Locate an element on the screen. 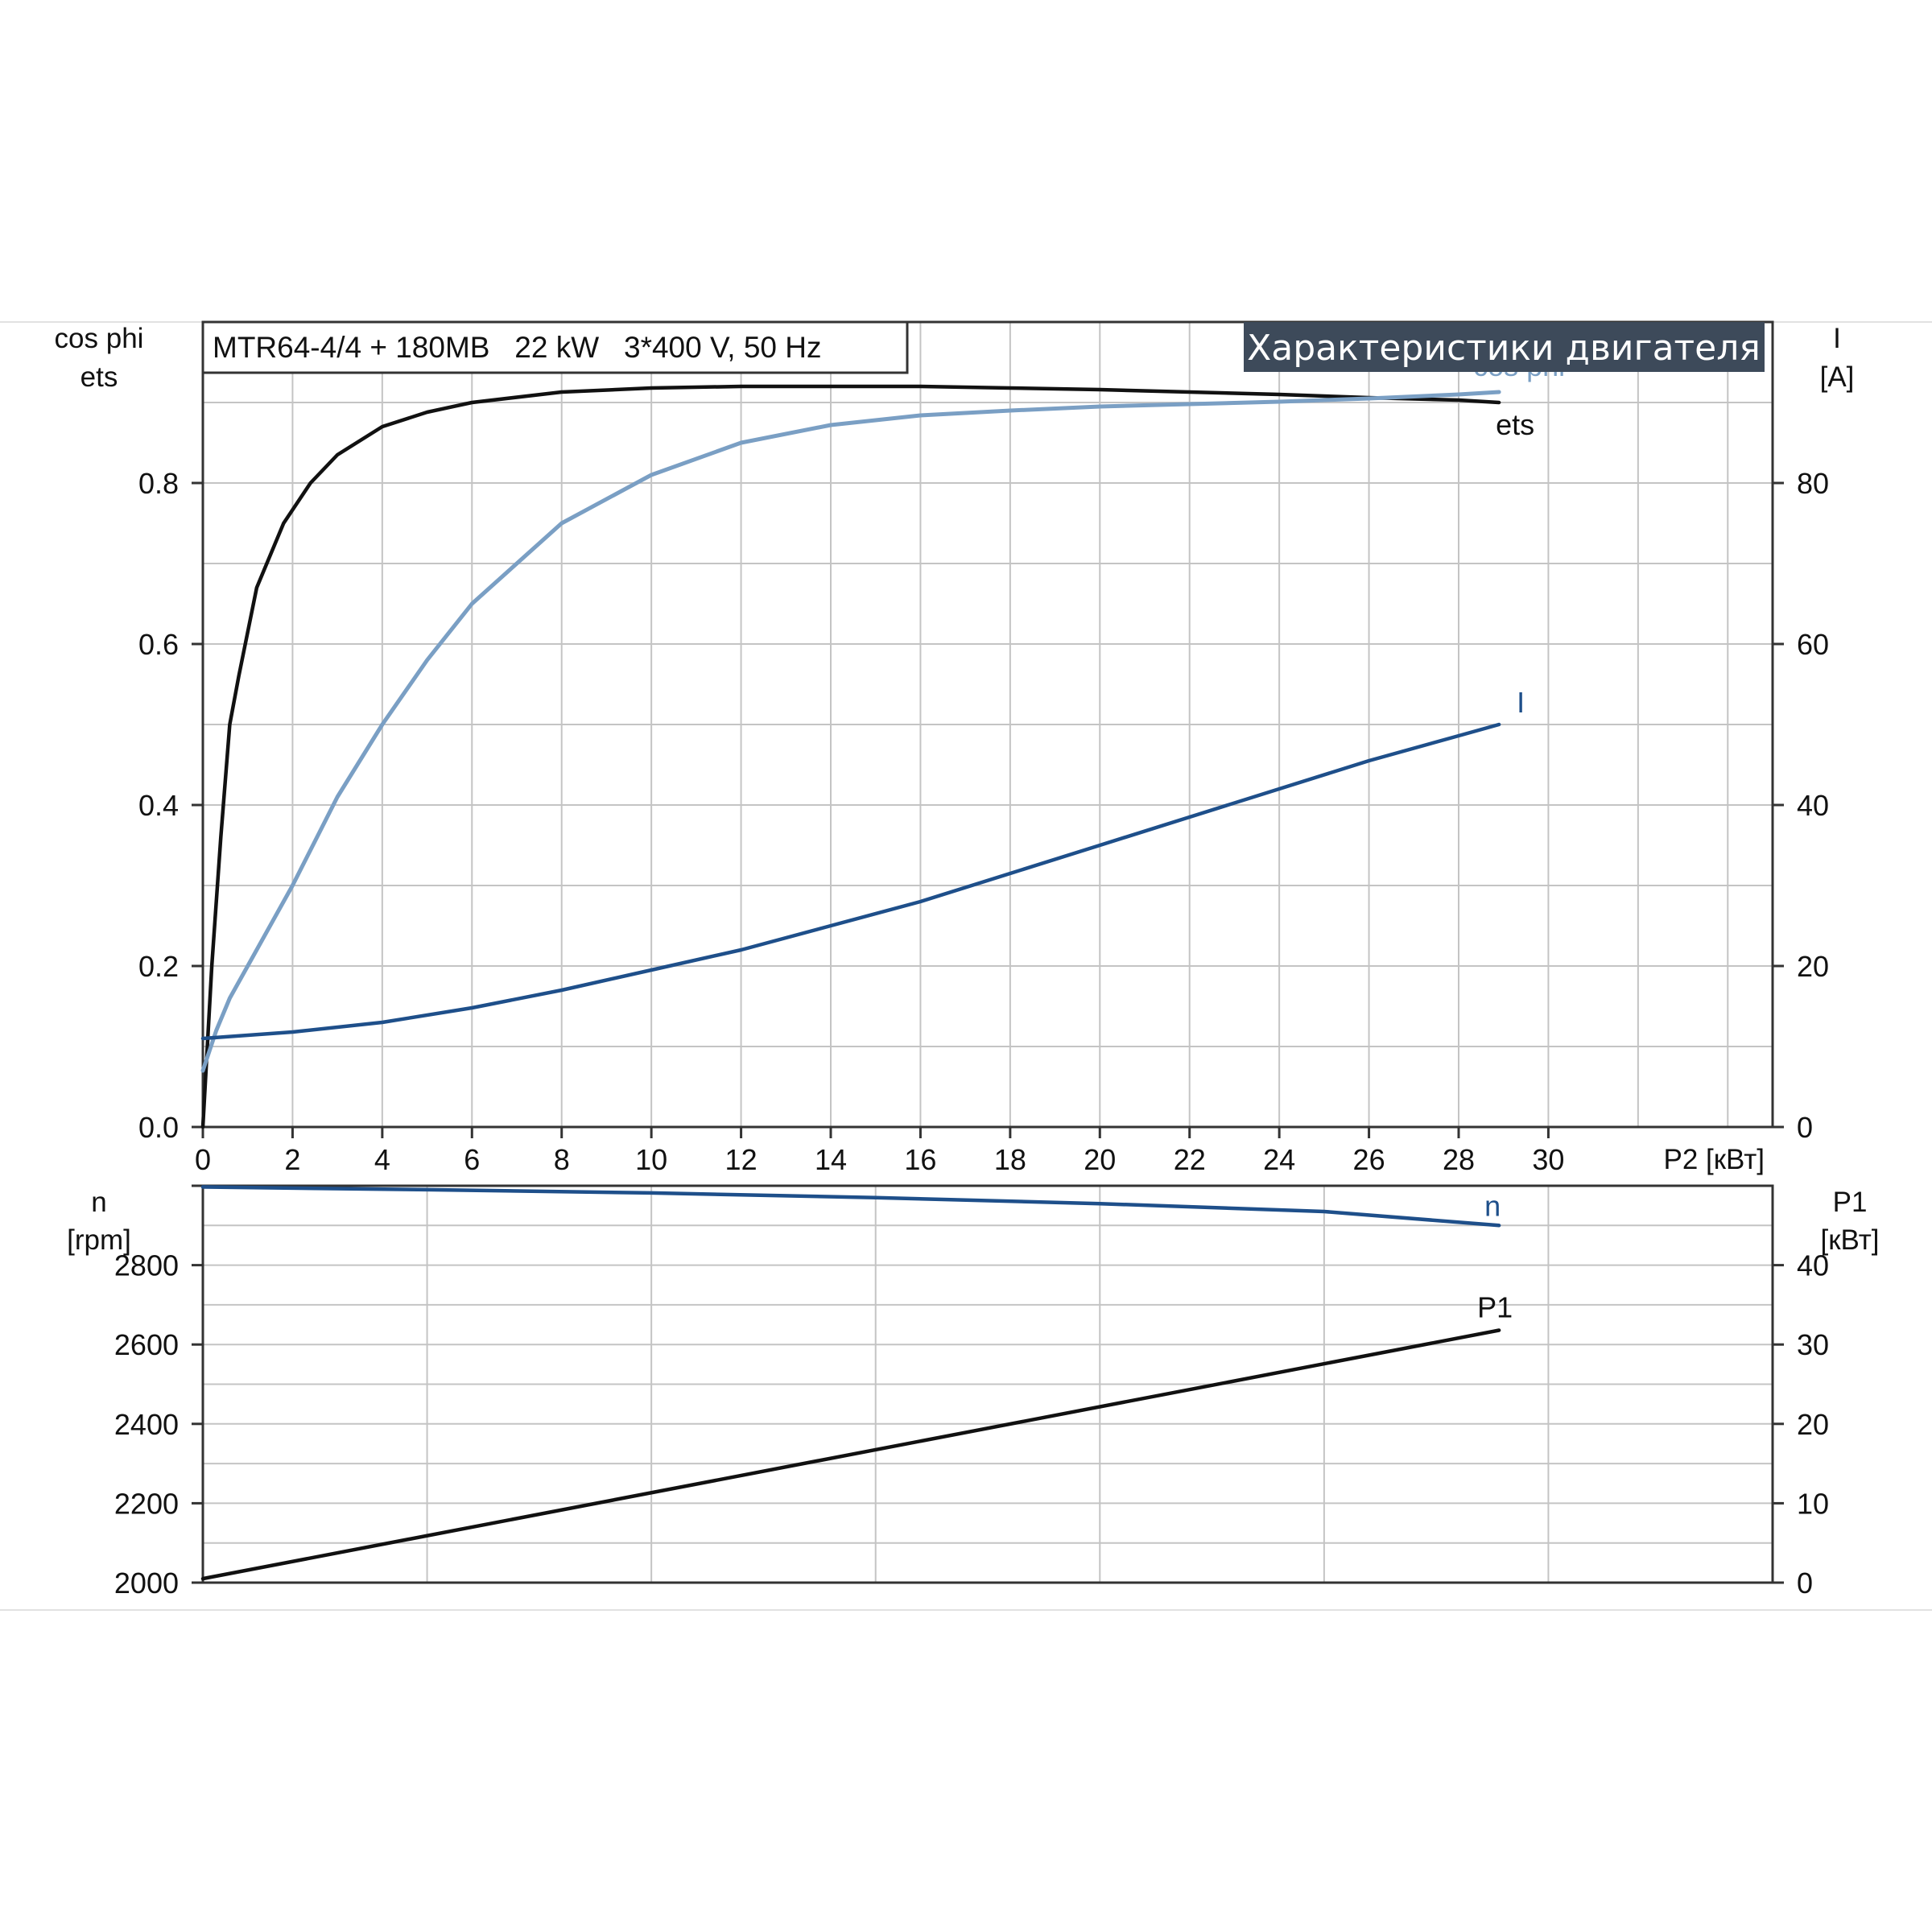 This screenshot has height=1932, width=1932. left-tick-label: 0.2 is located at coordinates (158, 966).